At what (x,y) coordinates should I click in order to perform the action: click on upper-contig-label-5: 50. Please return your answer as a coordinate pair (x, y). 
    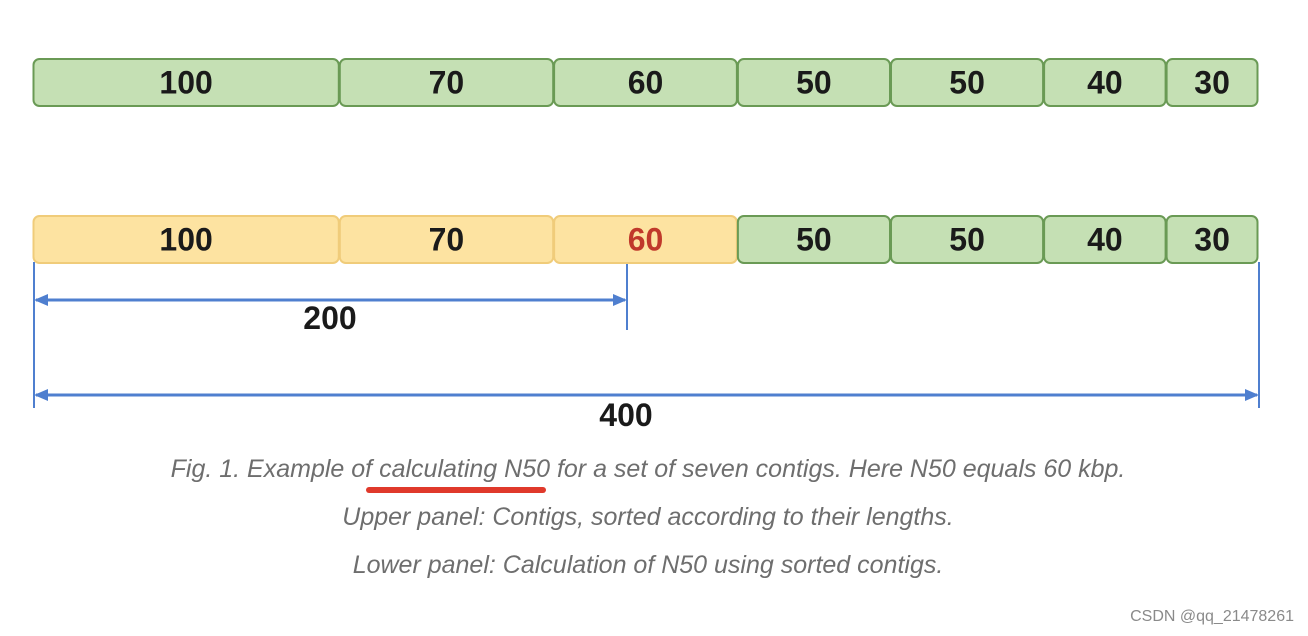
    Looking at the image, I should click on (967, 83).